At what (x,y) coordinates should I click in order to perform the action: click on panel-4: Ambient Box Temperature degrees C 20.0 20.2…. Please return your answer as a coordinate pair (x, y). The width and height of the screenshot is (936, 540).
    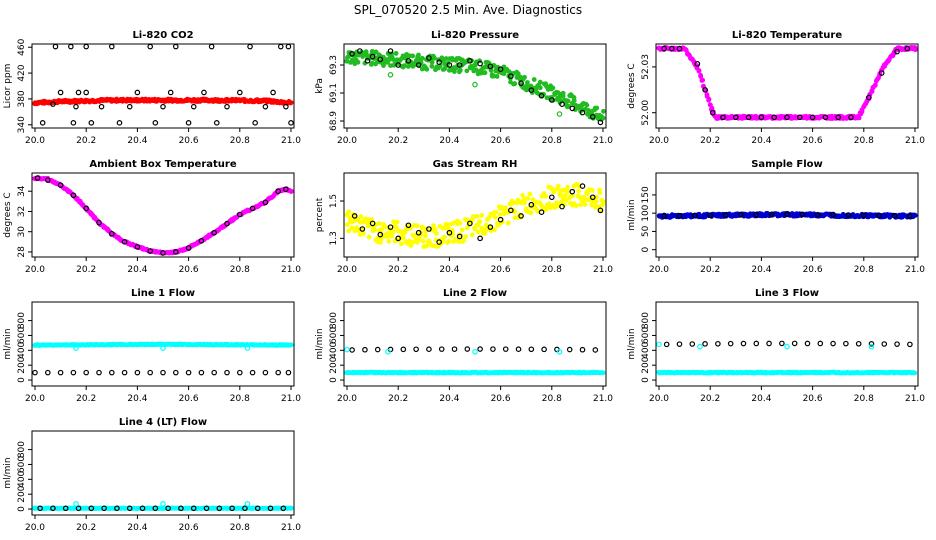
    Looking at the image, I should click on (152, 217).